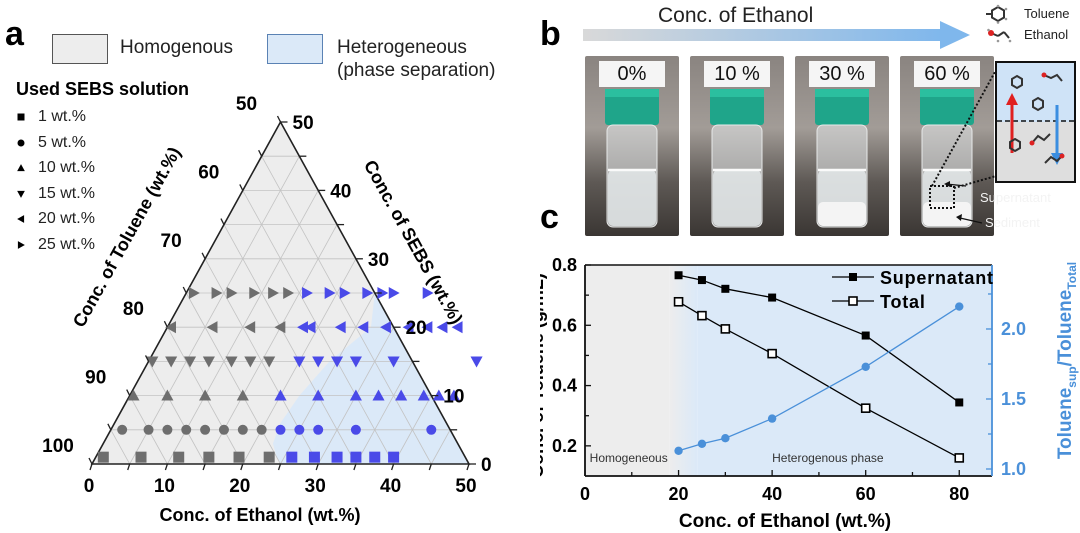 The image size is (1080, 533). Describe the element at coordinates (21, 117) in the screenshot. I see `square-marker-icon` at that location.